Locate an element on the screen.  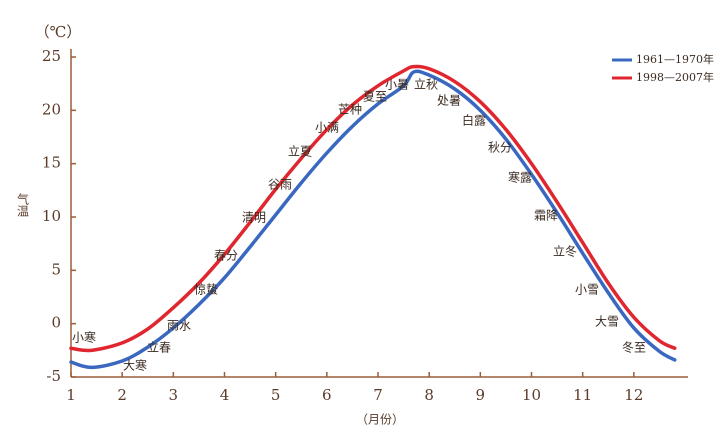
solar-term: 大雪 is located at coordinates (607, 322).